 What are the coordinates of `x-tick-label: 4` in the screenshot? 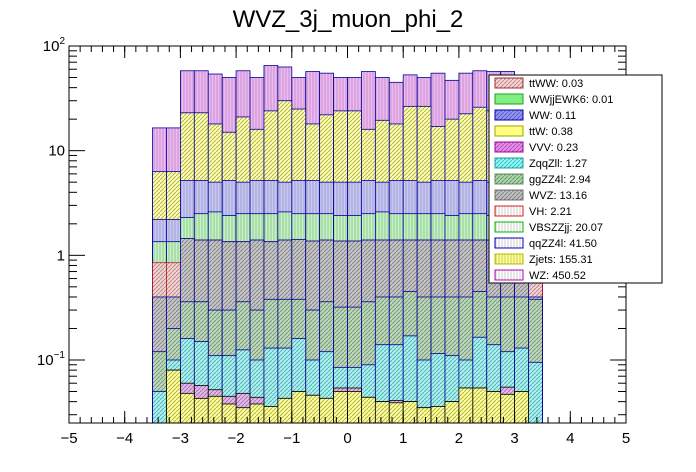 It's located at (570, 438).